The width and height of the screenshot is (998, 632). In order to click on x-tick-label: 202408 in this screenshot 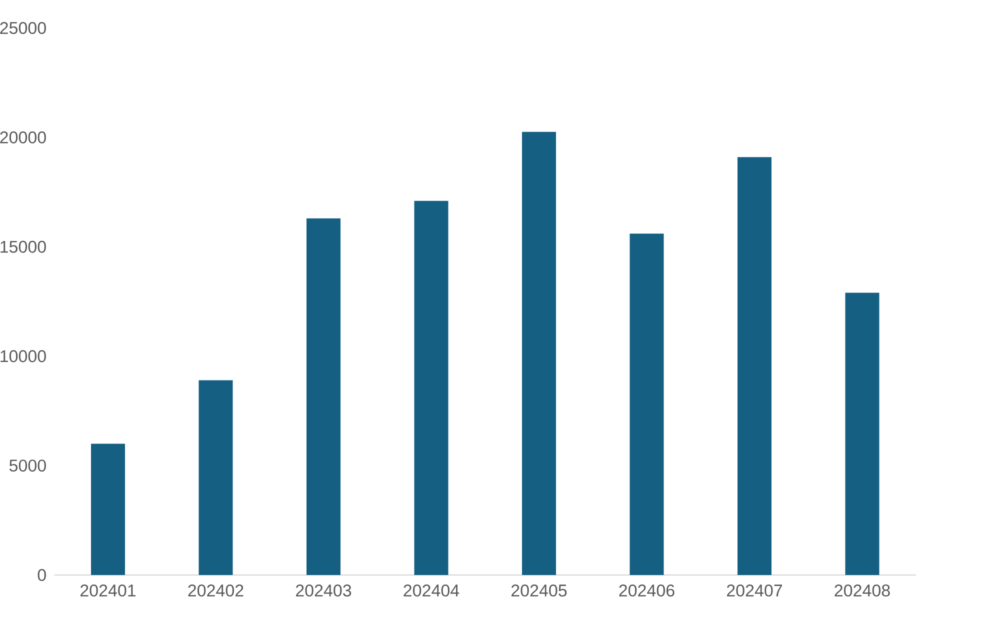, I will do `click(862, 590)`.